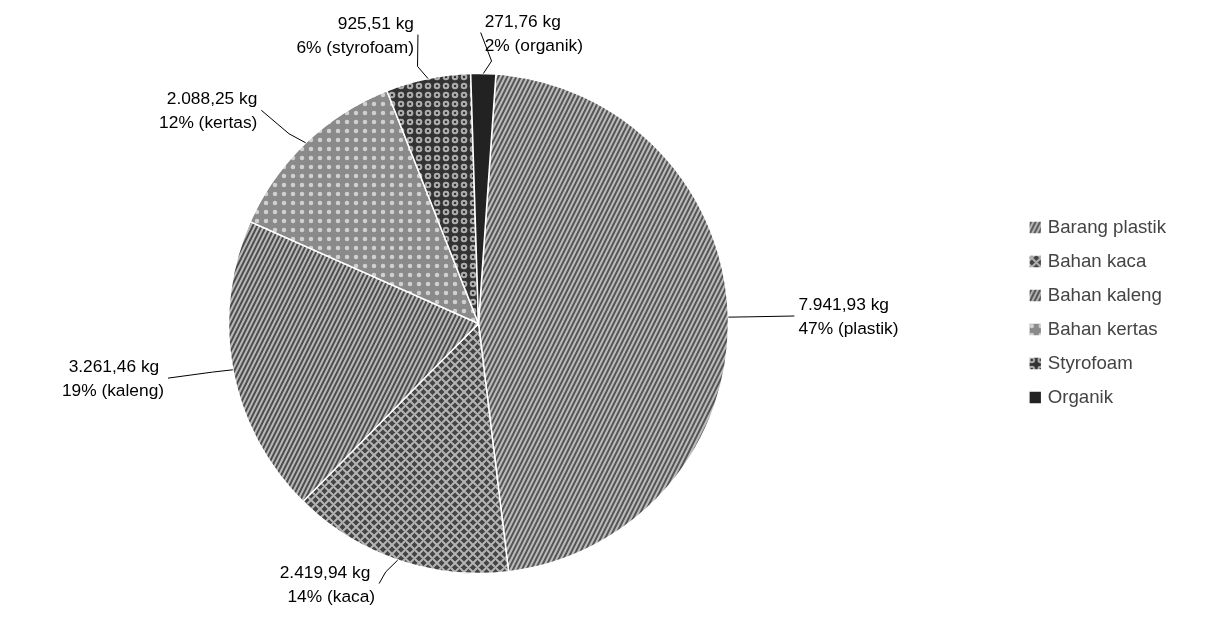  What do you see at coordinates (533, 32) in the screenshot?
I see `data-label: 271,76 kg 2% (organik)` at bounding box center [533, 32].